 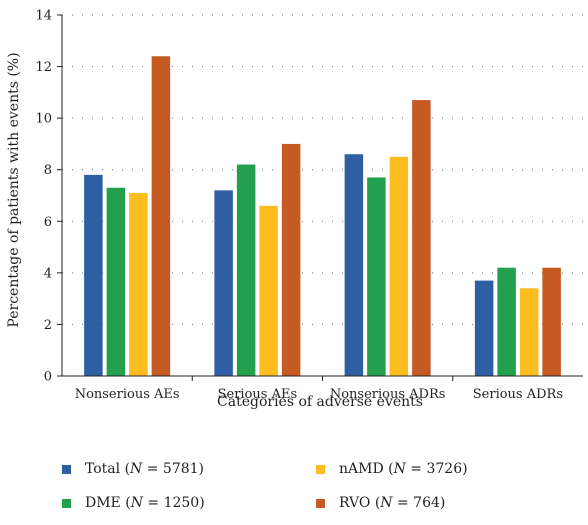 I want to click on legend-label-total: Total (N = 5781), so click(x=145, y=469).